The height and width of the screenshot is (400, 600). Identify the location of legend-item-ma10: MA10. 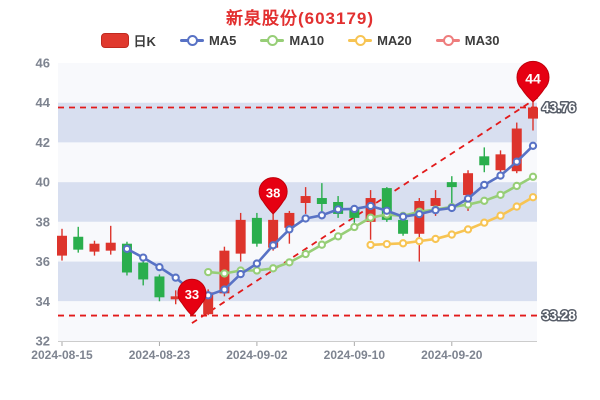
(292, 40).